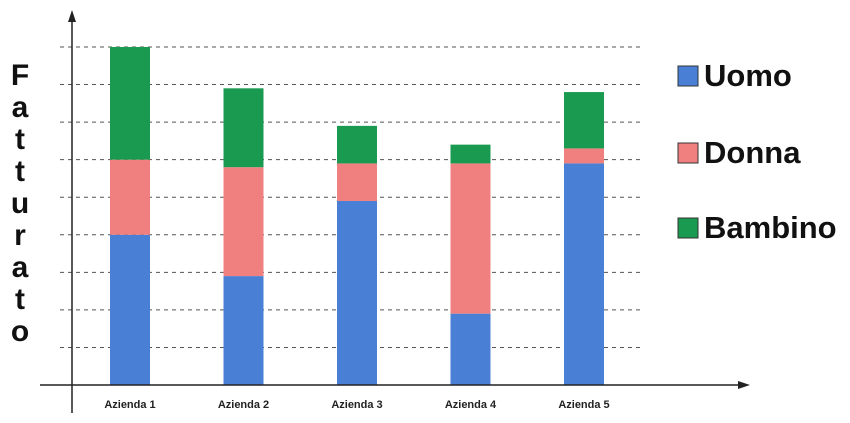  I want to click on y-axis-arrow, so click(72, 16).